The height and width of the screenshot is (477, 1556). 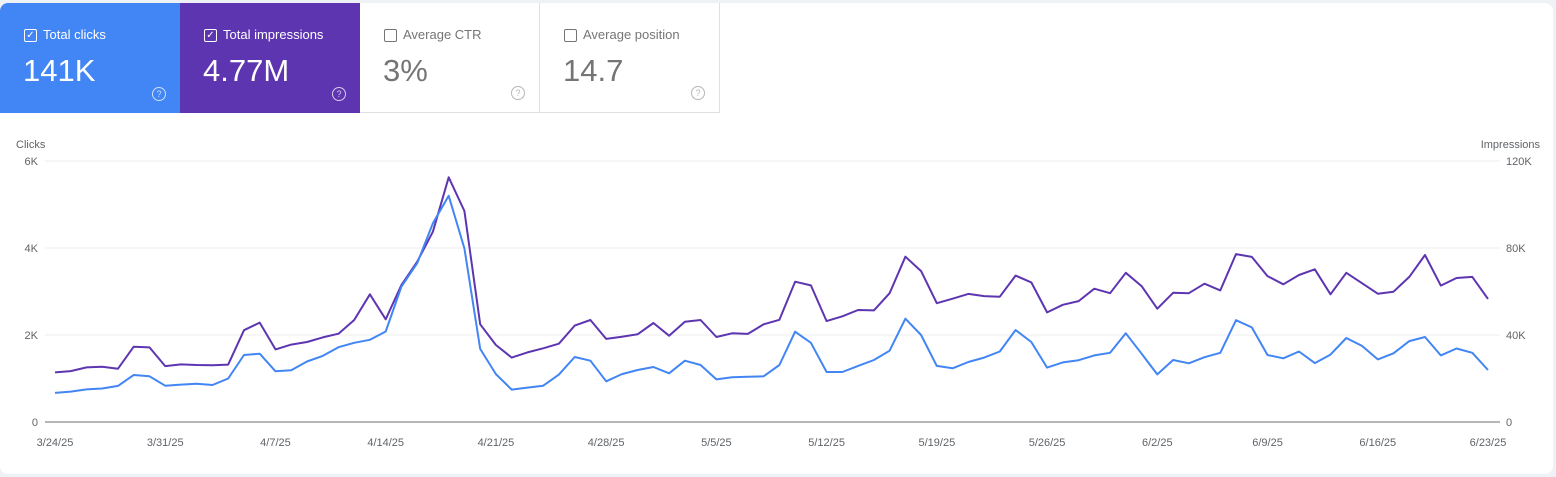 I want to click on metric-card-average-ctr: Average CTR 3% ?, so click(x=450, y=58).